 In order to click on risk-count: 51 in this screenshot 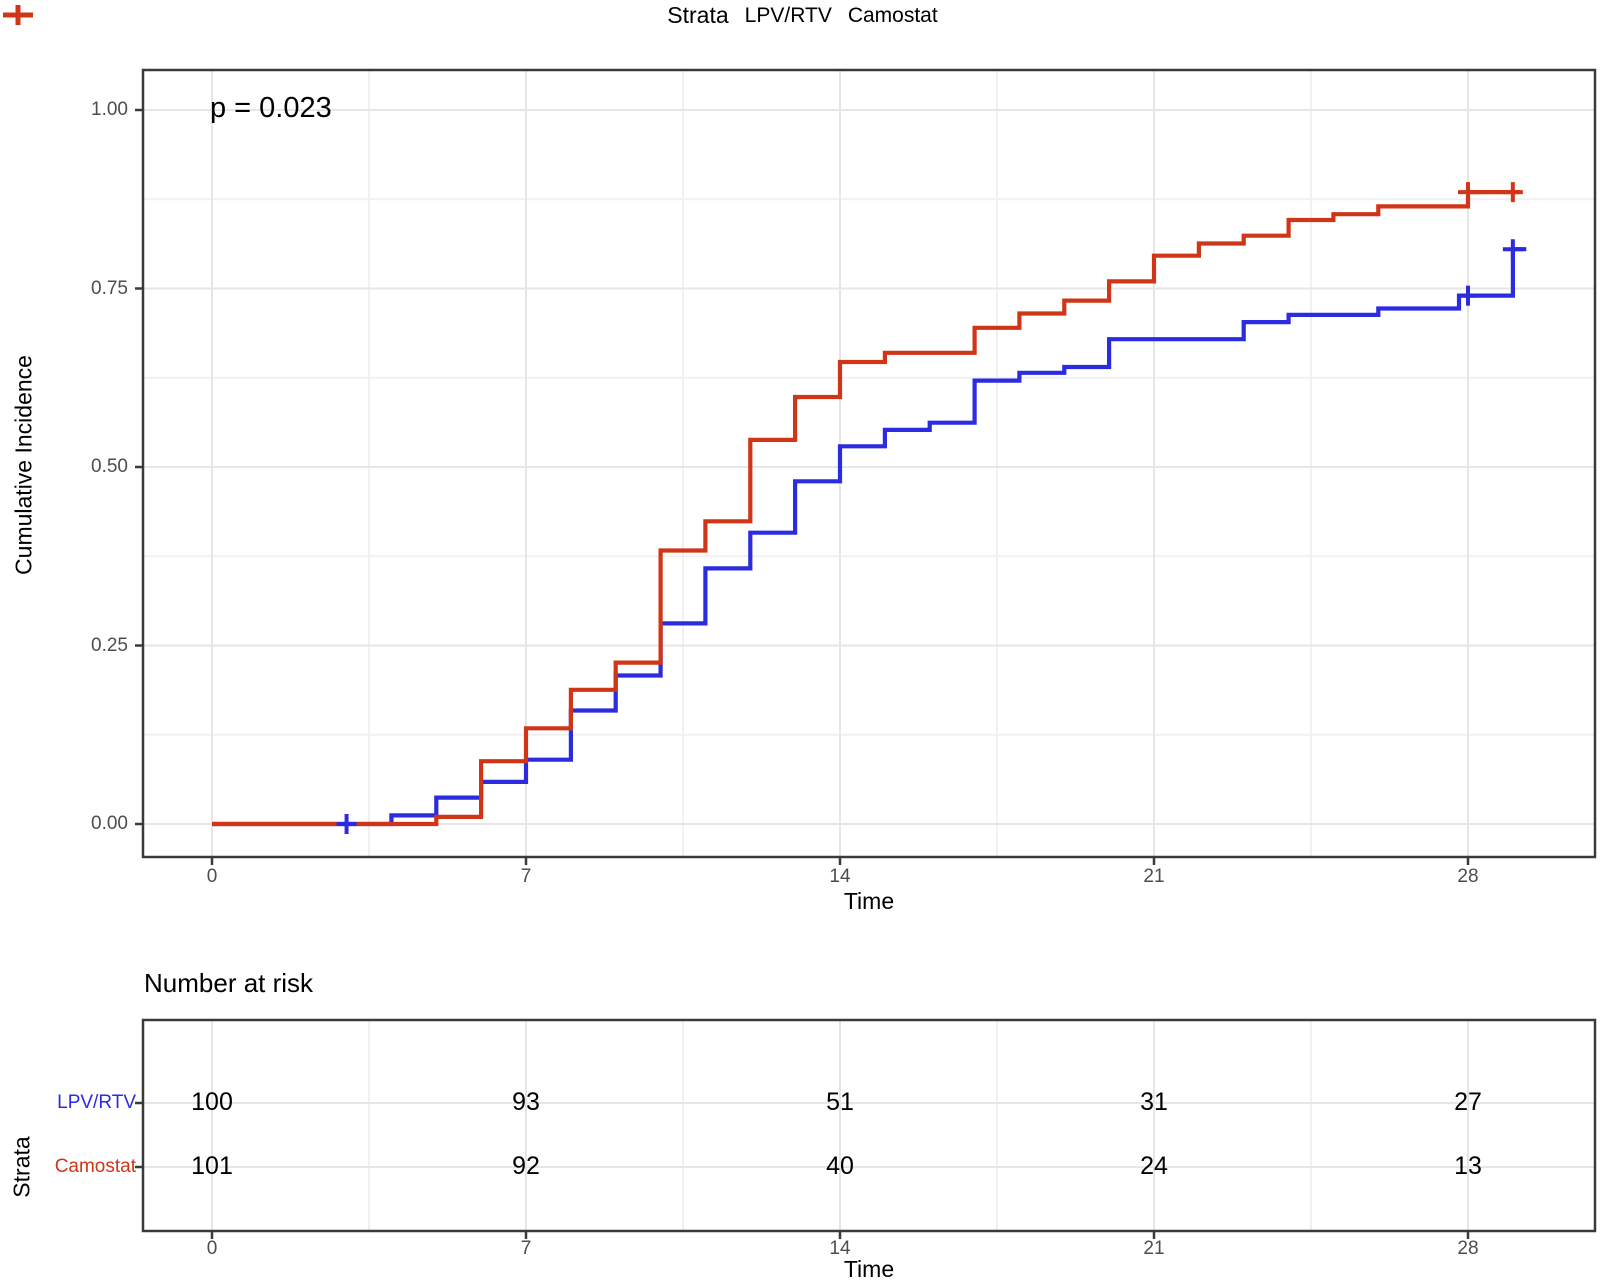, I will do `click(840, 1102)`.